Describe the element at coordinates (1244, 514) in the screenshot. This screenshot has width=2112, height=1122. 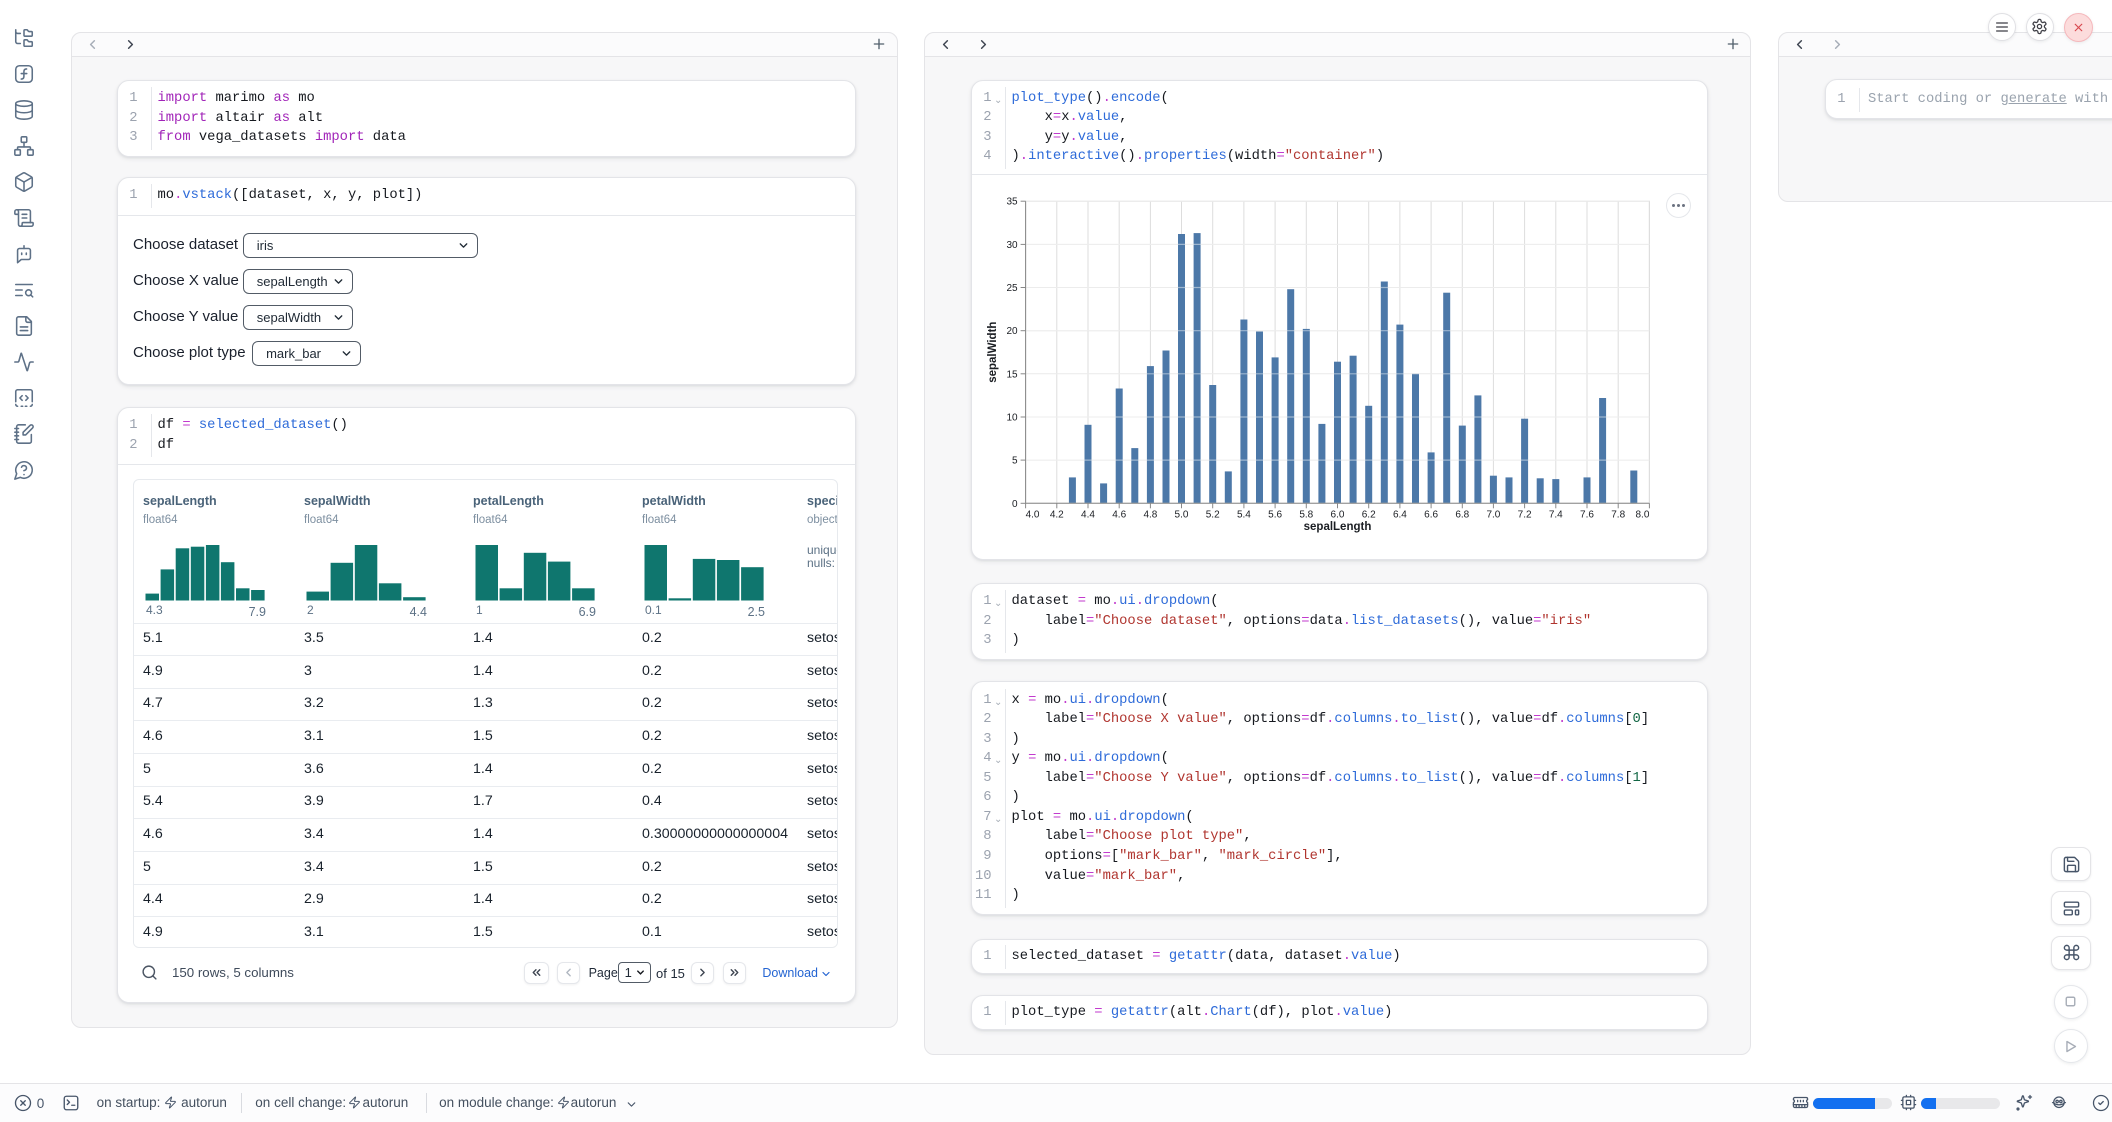
I see `svg-text: 5.4` at that location.